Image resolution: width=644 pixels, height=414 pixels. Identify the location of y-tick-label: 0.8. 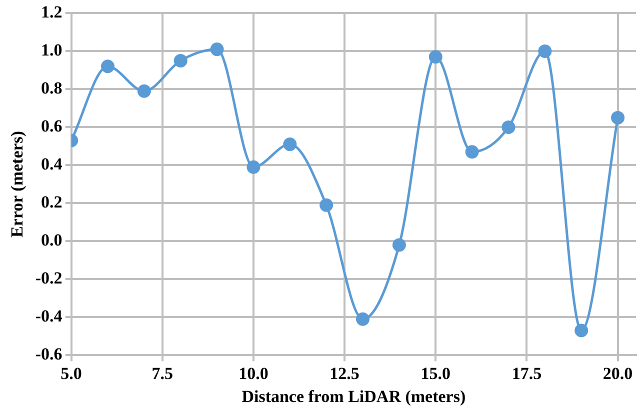
(51, 88).